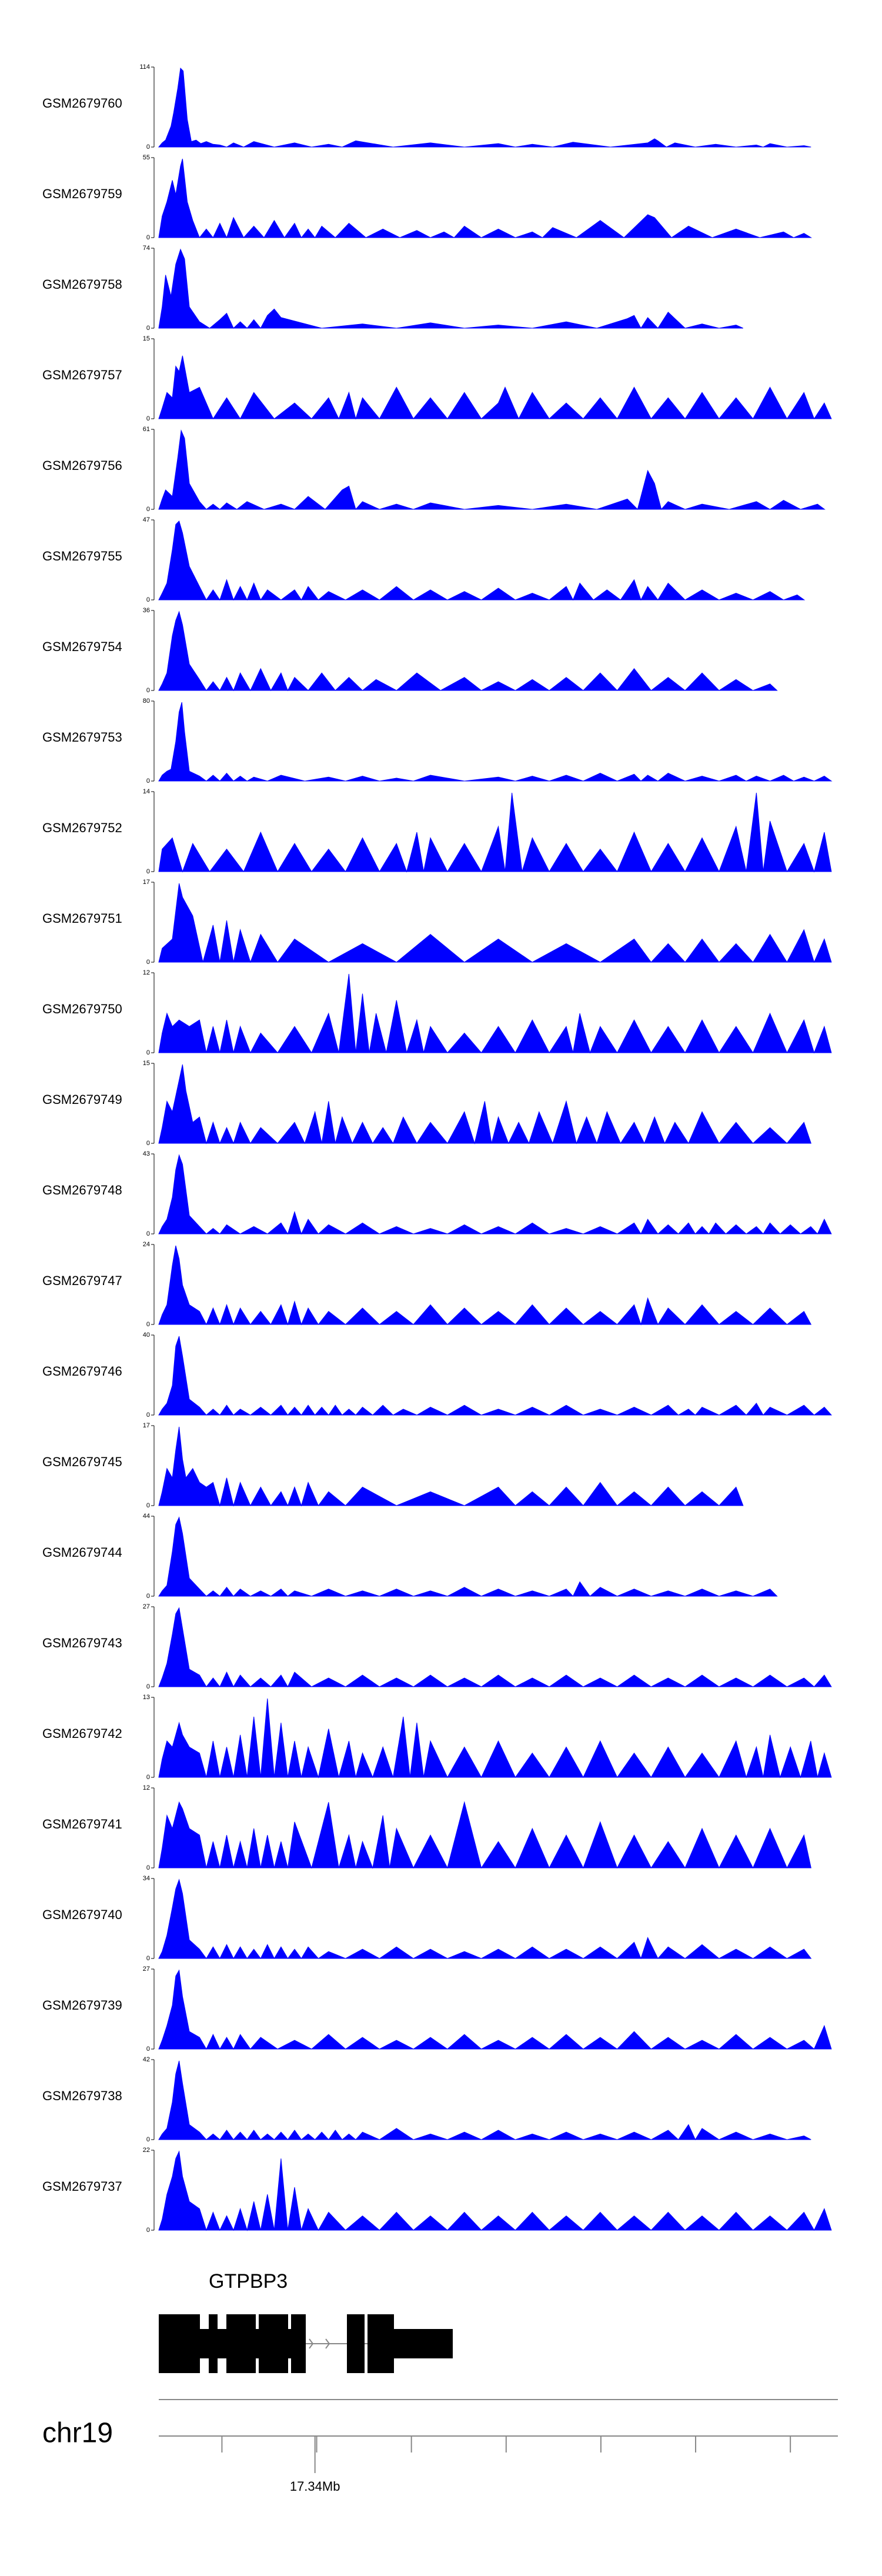 Image resolution: width=882 pixels, height=2576 pixels. I want to click on track-label: GSM2679756, so click(82, 465).